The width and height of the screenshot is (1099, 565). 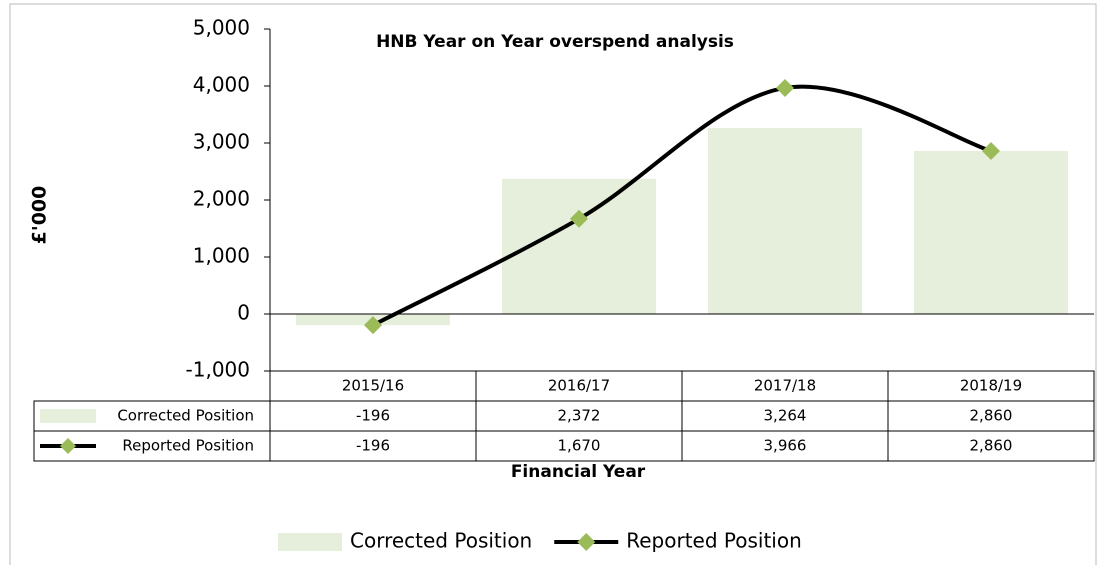 What do you see at coordinates (785, 386) in the screenshot?
I see `x-tick-label: 2017/18` at bounding box center [785, 386].